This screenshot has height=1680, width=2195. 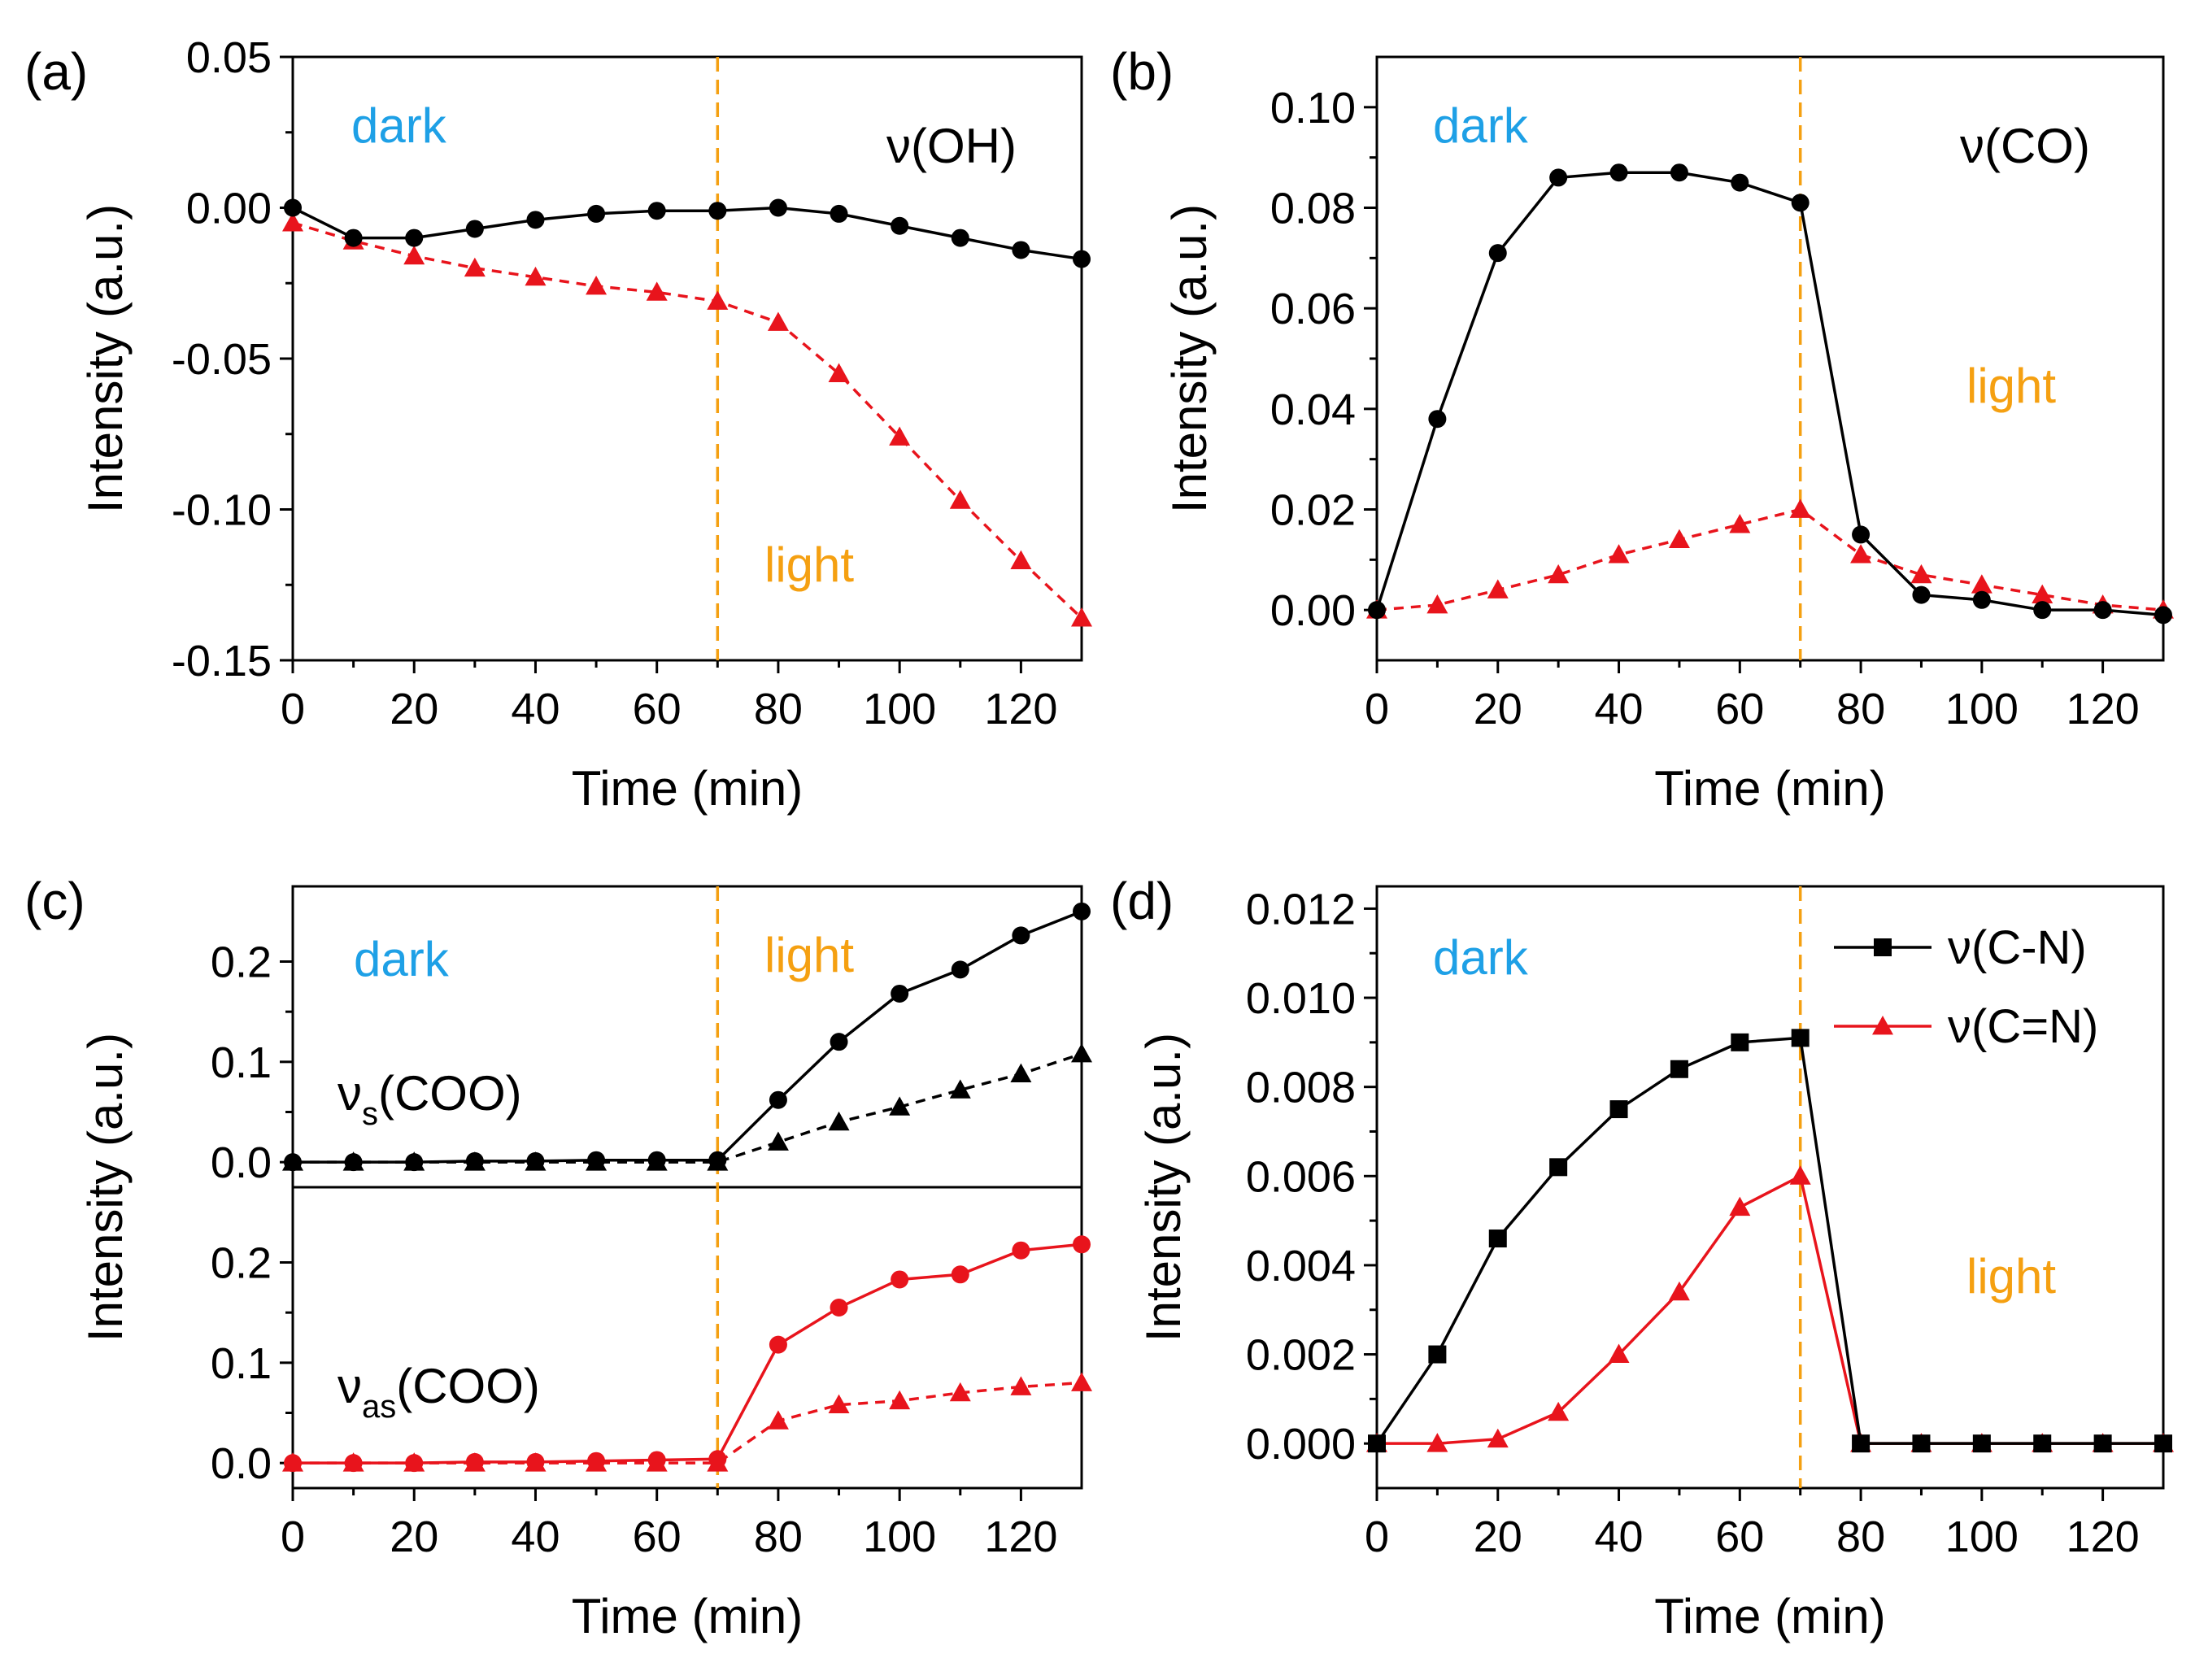 I want to click on y-tick-label: 0.0, so click(x=241, y=1463).